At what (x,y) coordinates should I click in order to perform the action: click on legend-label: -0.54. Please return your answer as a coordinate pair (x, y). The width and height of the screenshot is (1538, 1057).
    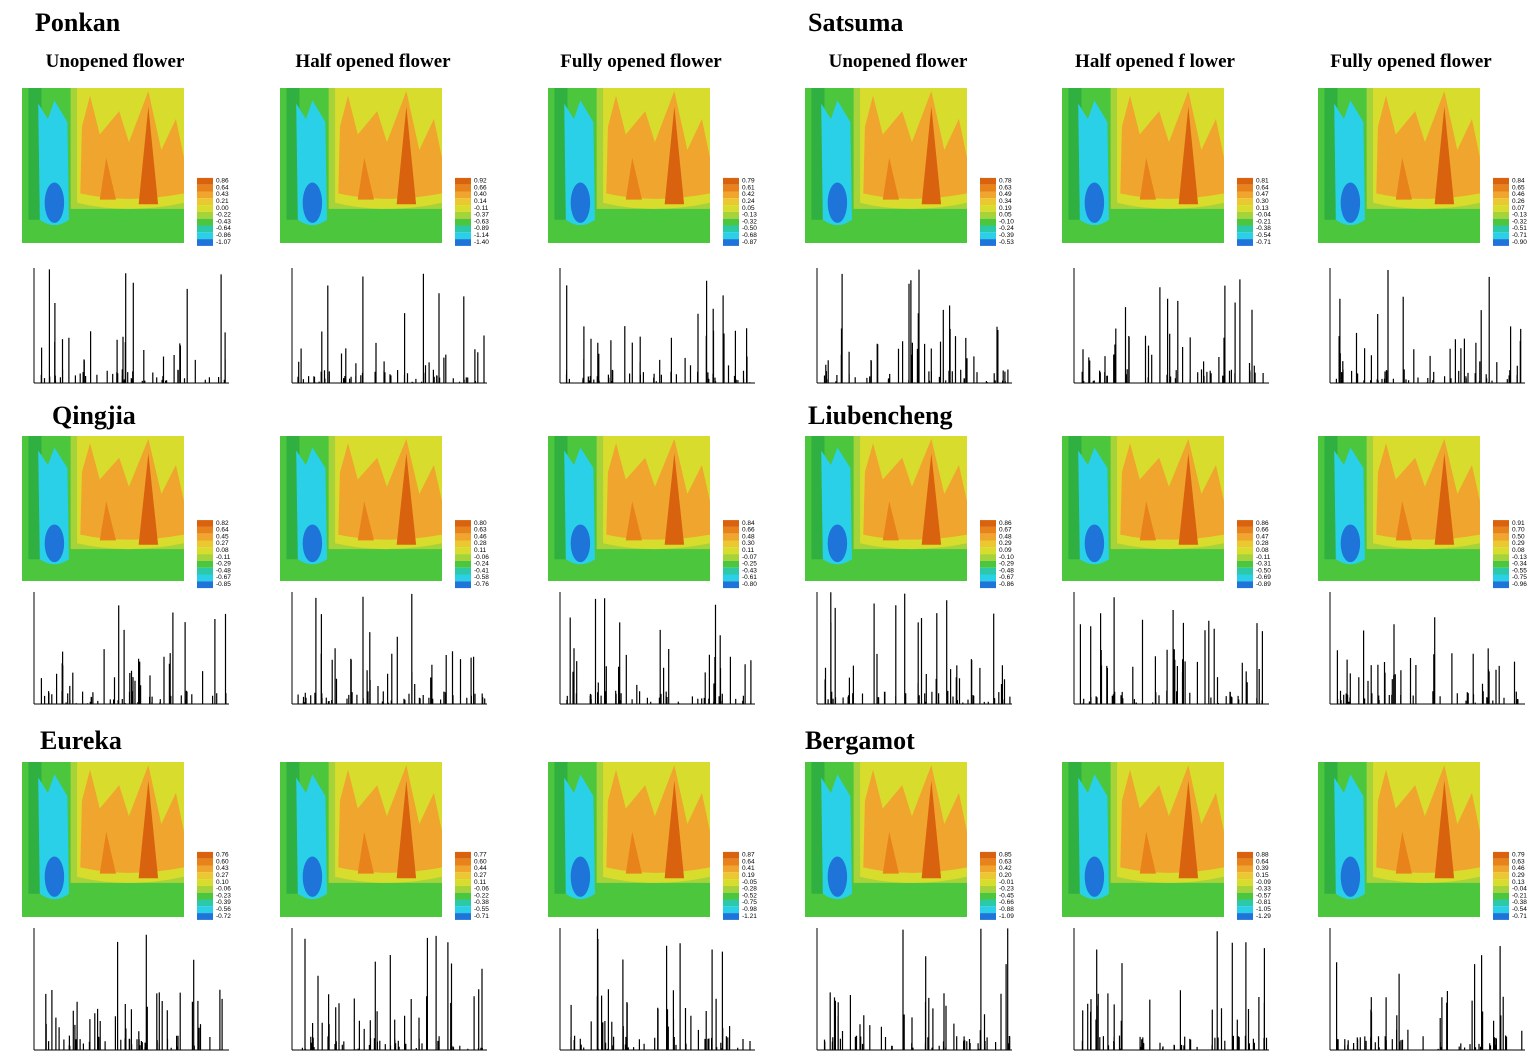
    Looking at the image, I should click on (1263, 235).